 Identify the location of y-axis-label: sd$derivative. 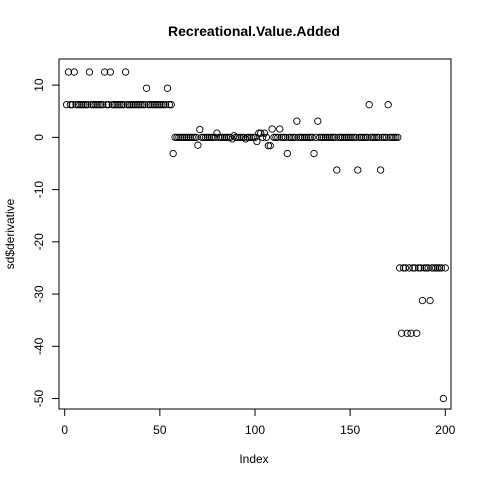
(10, 233).